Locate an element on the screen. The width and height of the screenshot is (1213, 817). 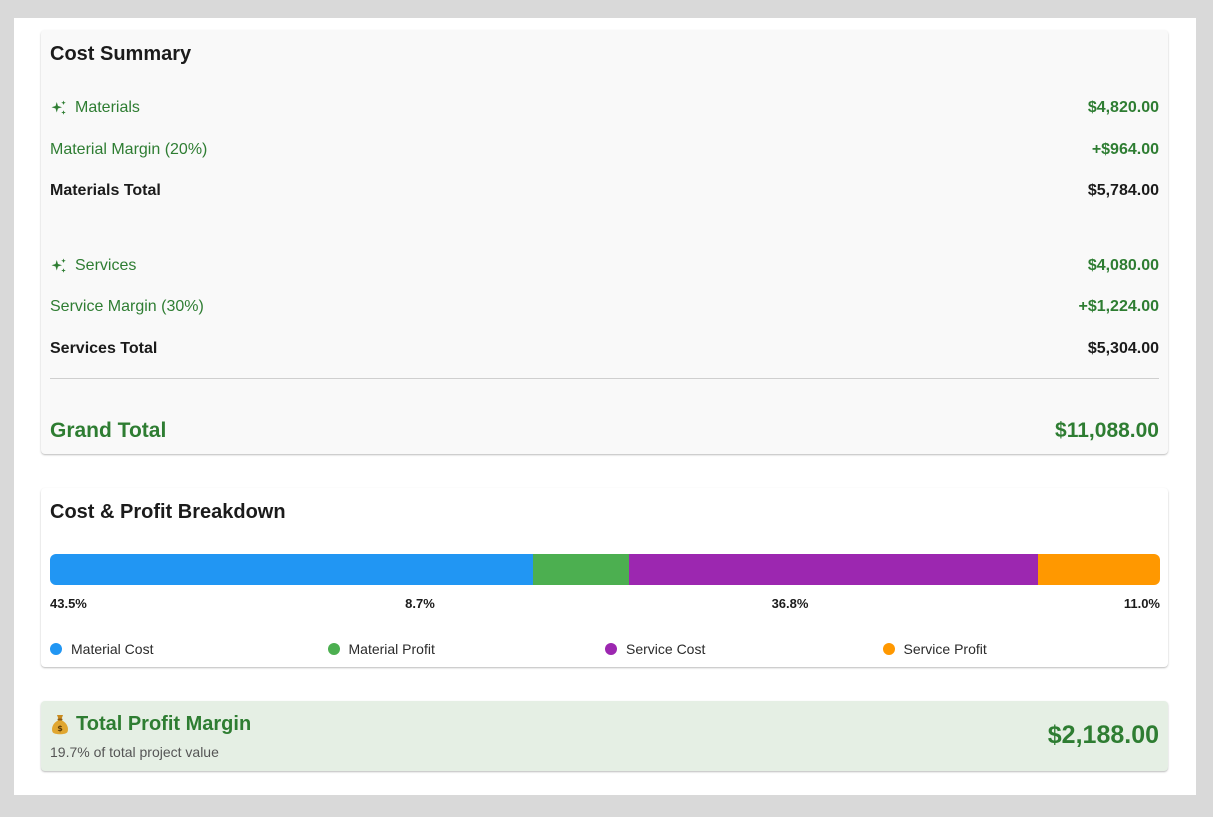
legend-item-service-profit: Service Profit is located at coordinates (934, 649).